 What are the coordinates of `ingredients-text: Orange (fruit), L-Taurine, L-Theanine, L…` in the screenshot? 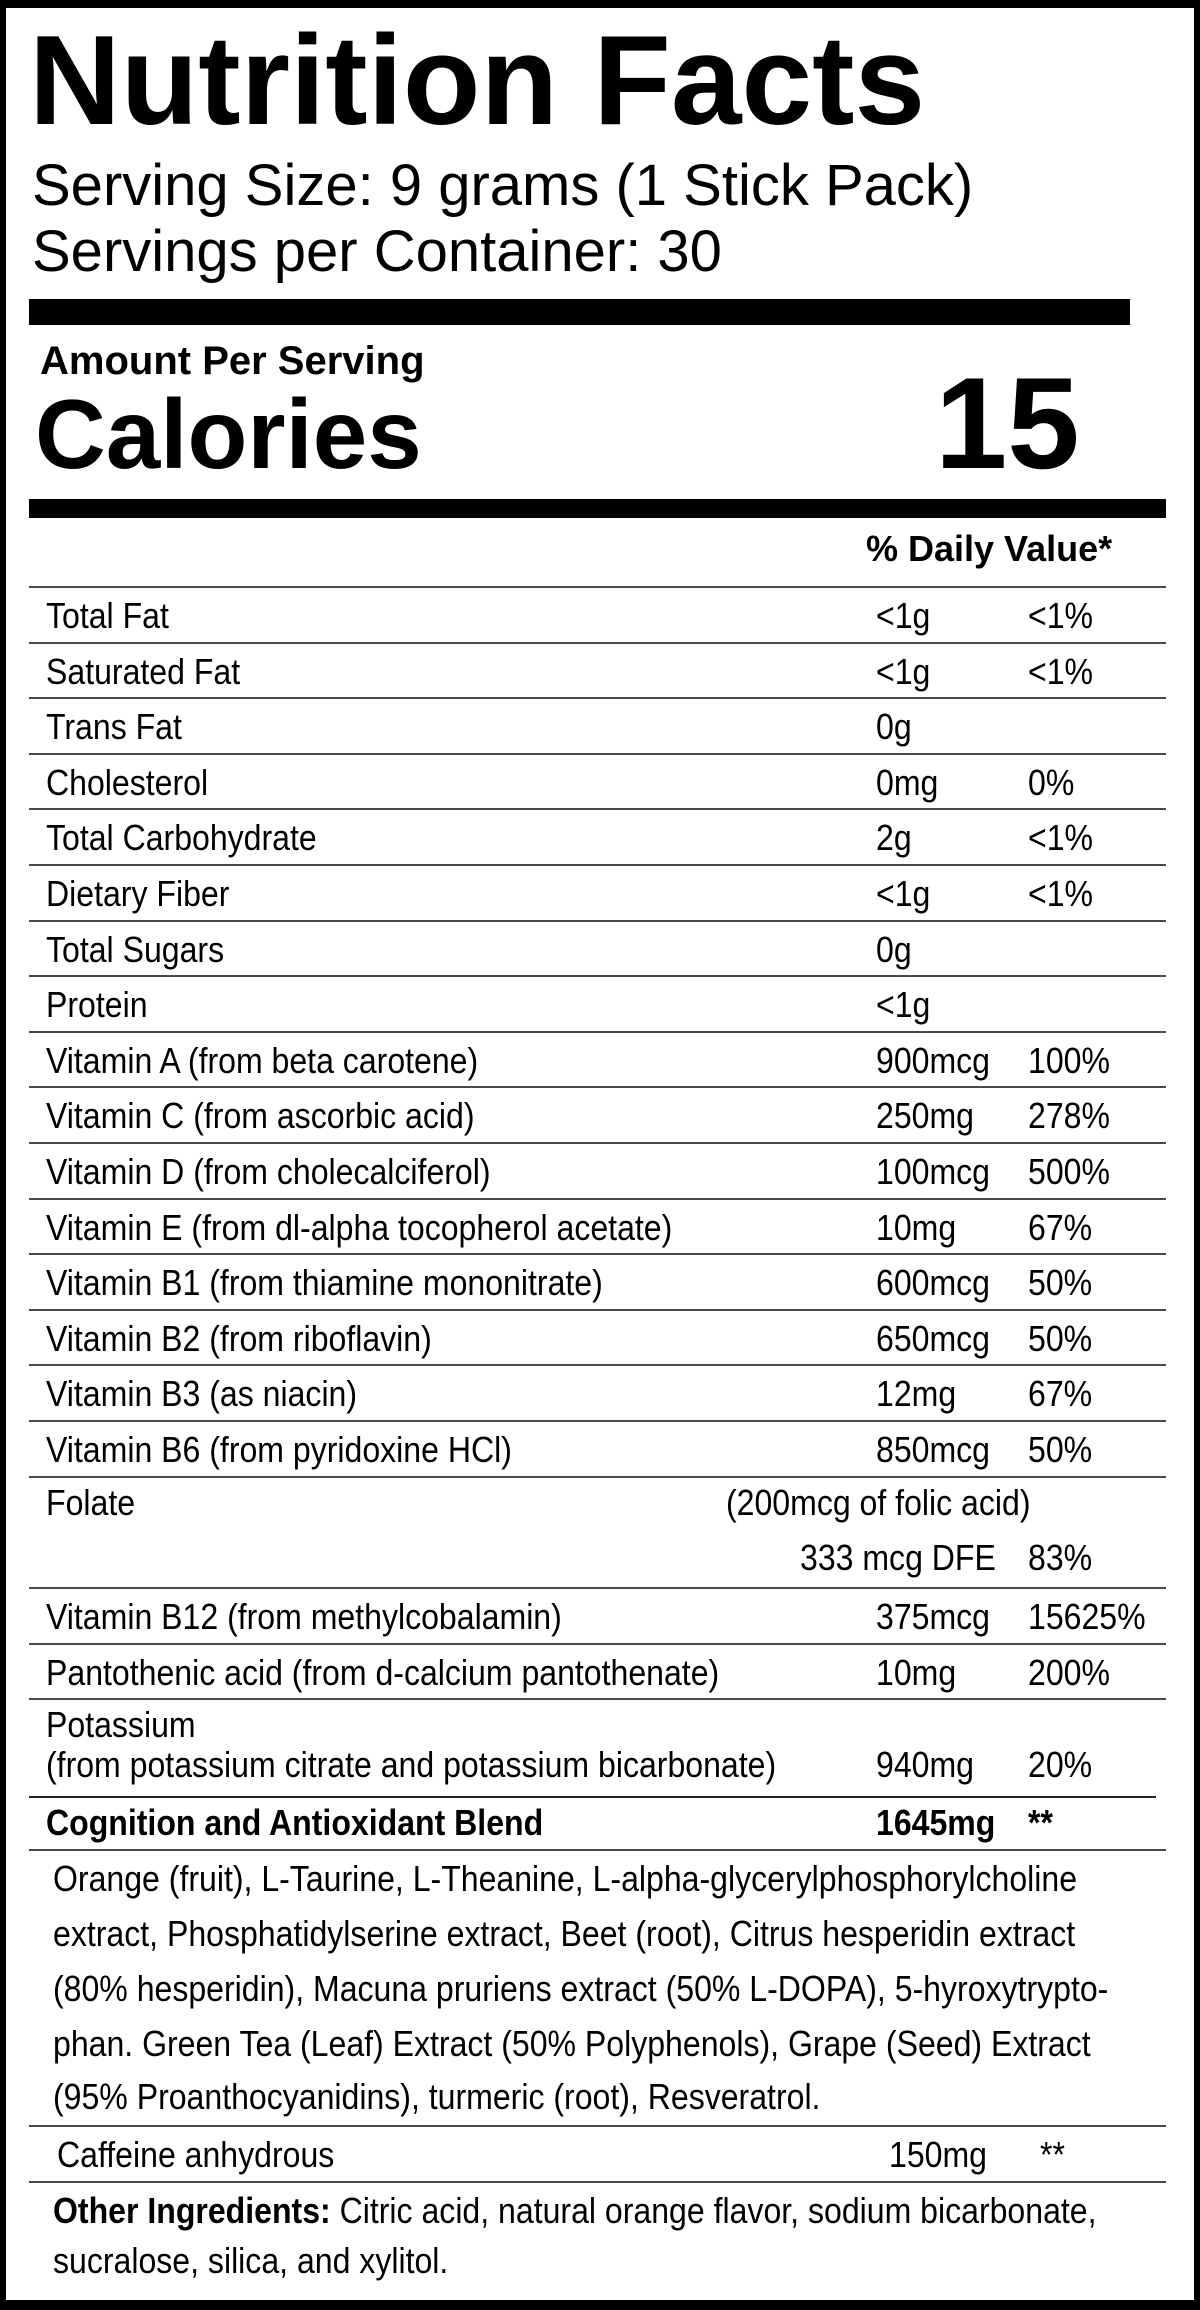 It's located at (565, 1878).